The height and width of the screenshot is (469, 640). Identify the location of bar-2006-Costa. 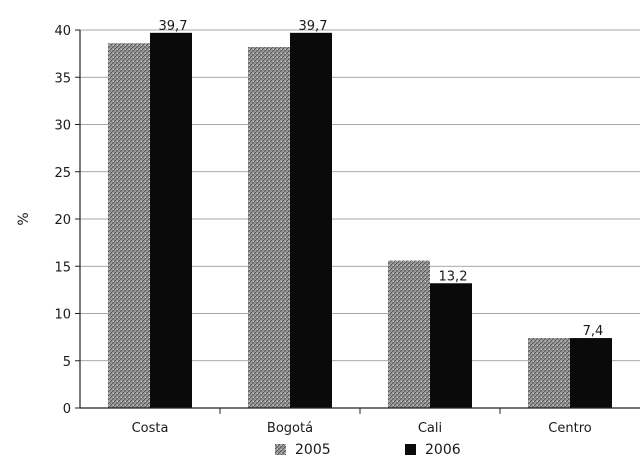
(171, 220).